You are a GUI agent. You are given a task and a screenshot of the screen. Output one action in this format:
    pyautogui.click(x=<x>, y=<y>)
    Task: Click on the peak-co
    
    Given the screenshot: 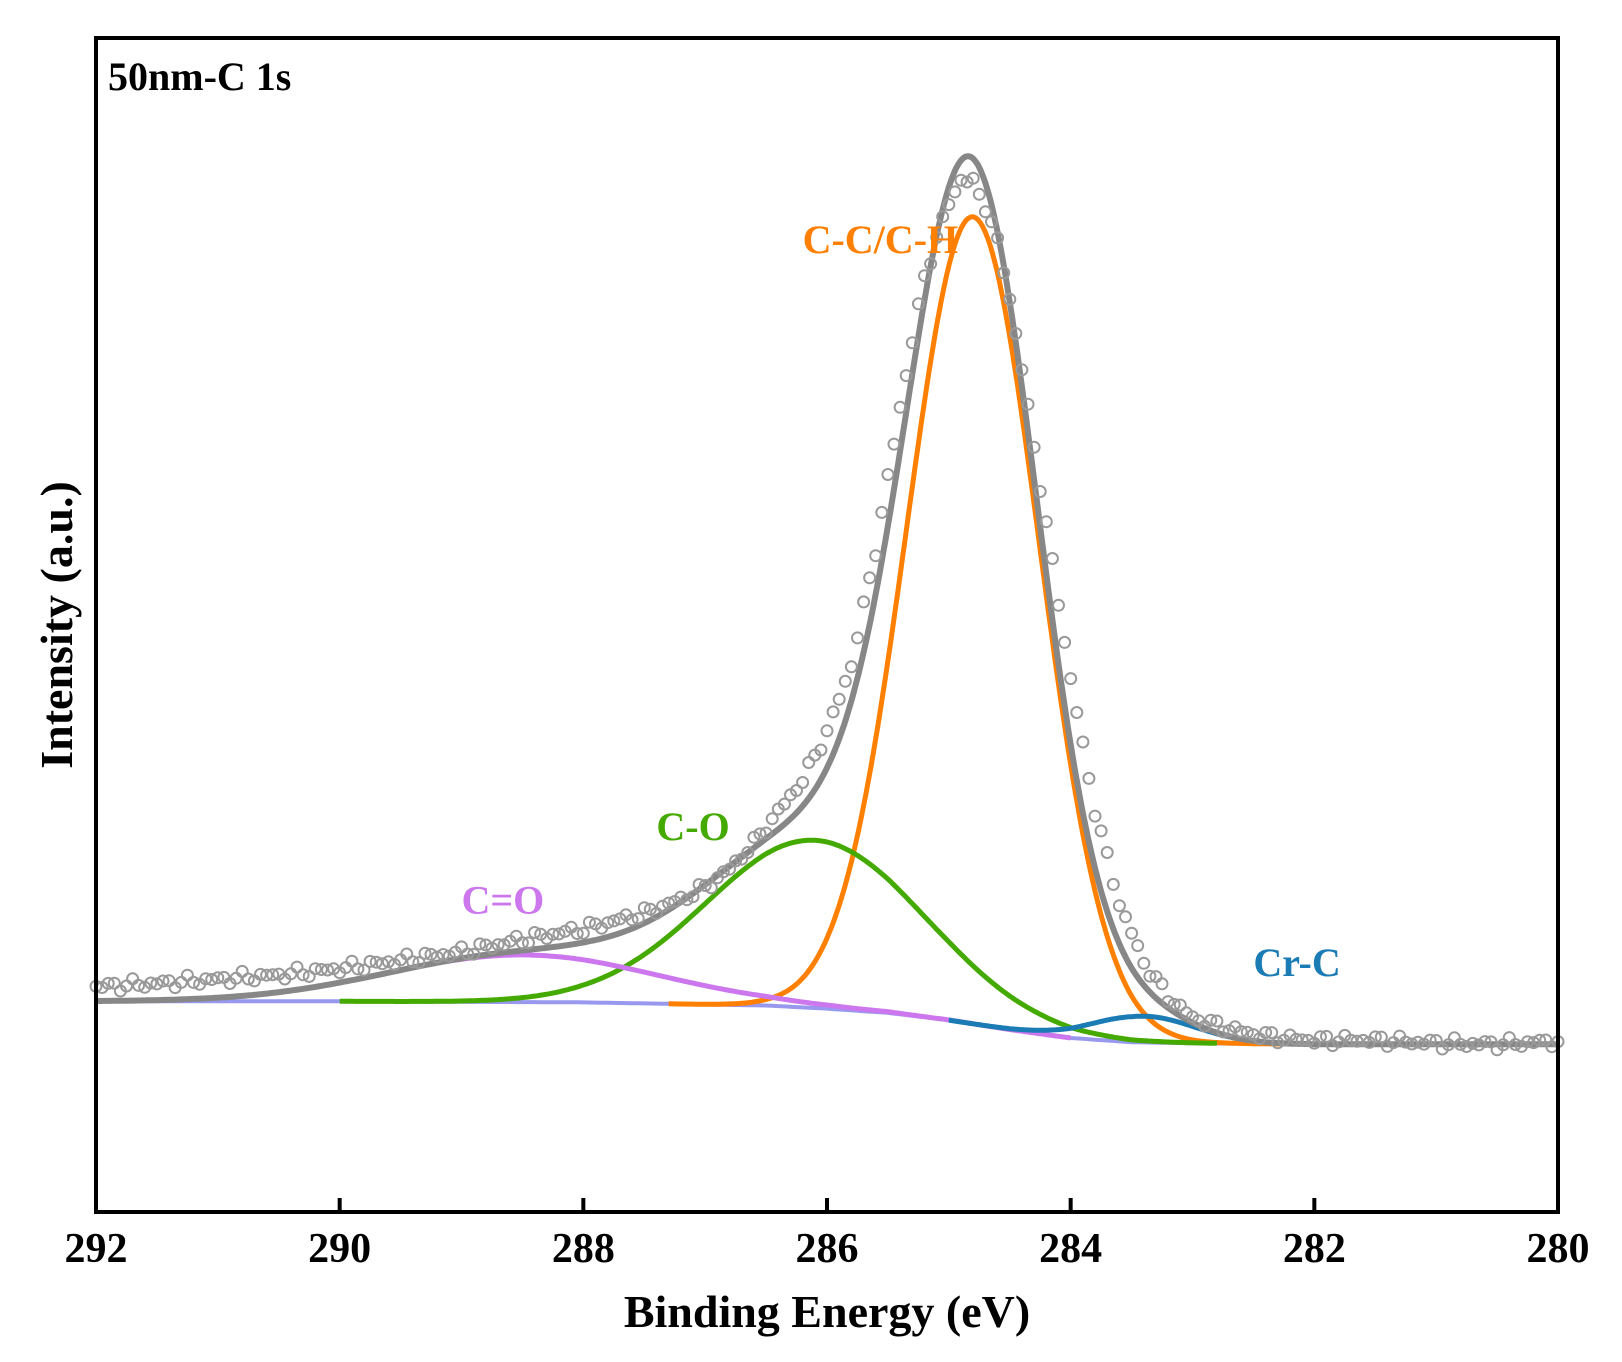 What is the action you would take?
    pyautogui.click(x=778, y=941)
    